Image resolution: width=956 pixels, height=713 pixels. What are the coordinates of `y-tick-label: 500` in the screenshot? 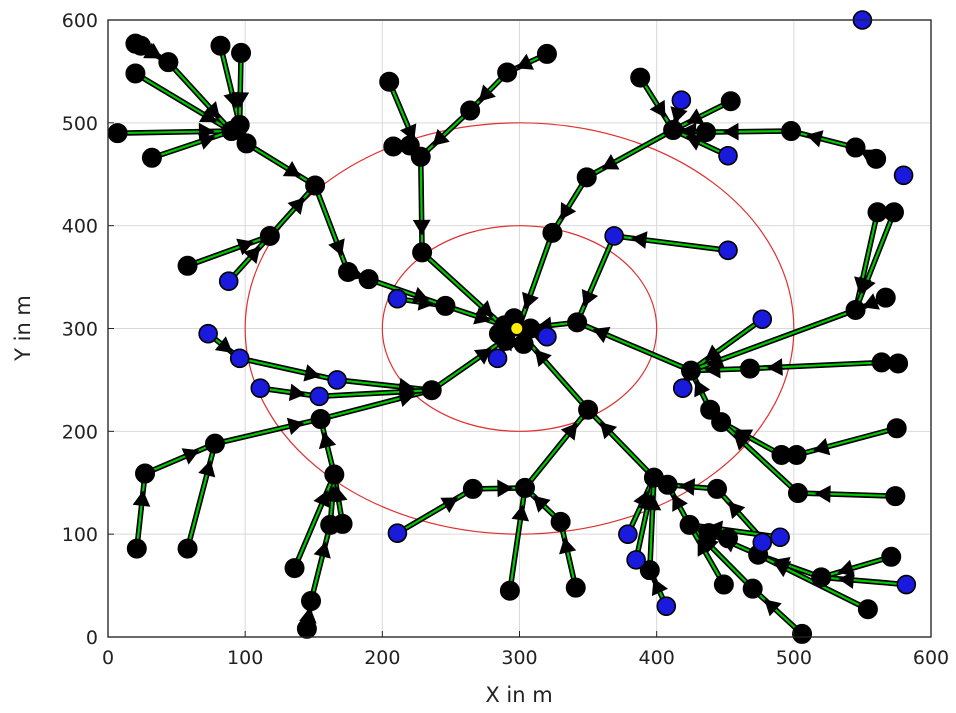 It's located at (80, 124).